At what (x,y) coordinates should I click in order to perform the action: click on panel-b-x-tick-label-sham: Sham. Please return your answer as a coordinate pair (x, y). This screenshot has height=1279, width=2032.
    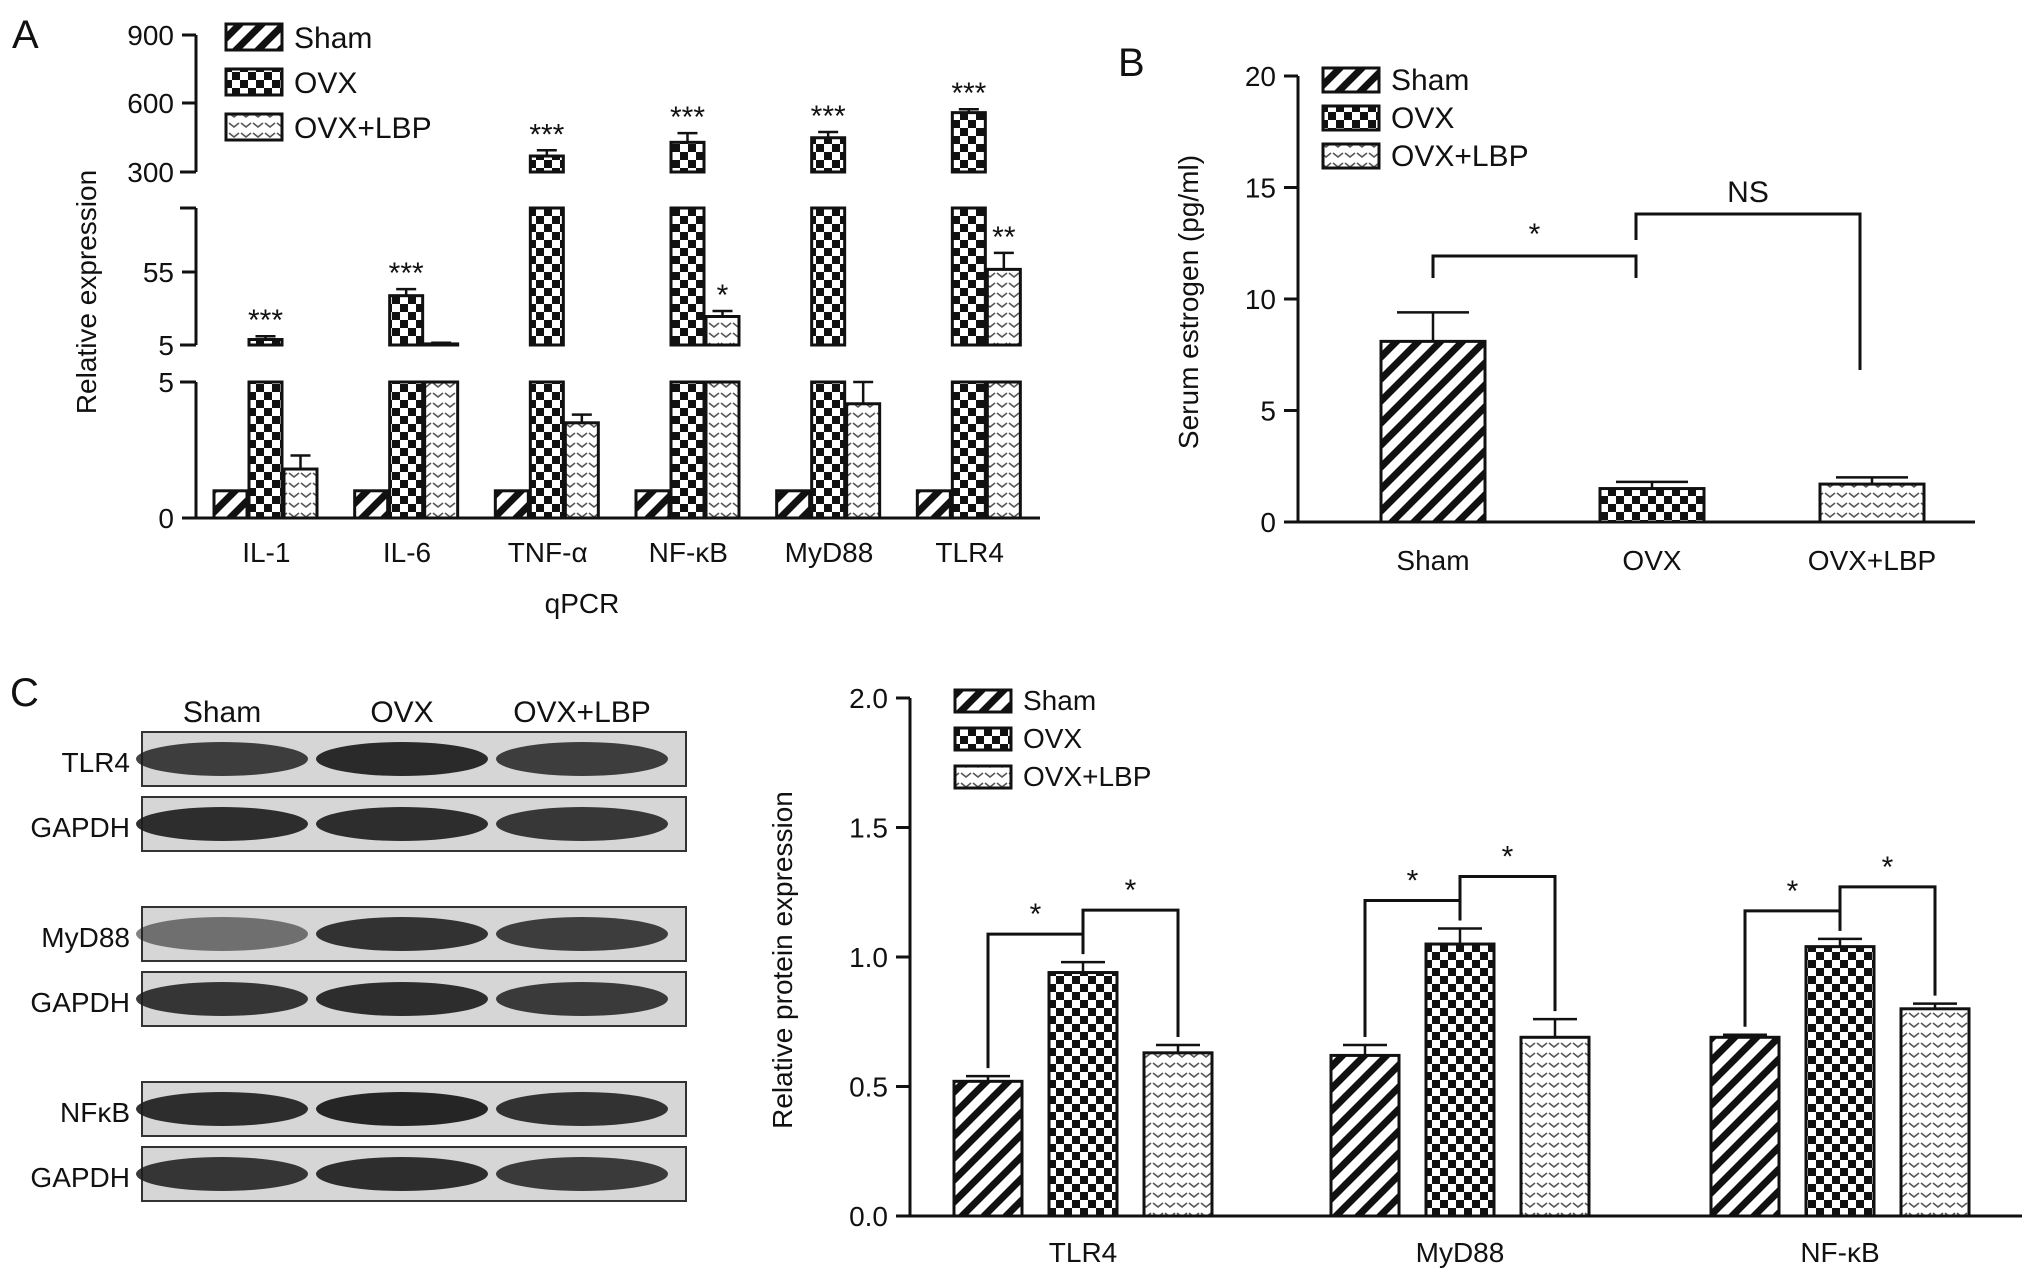
    Looking at the image, I should click on (1432, 560).